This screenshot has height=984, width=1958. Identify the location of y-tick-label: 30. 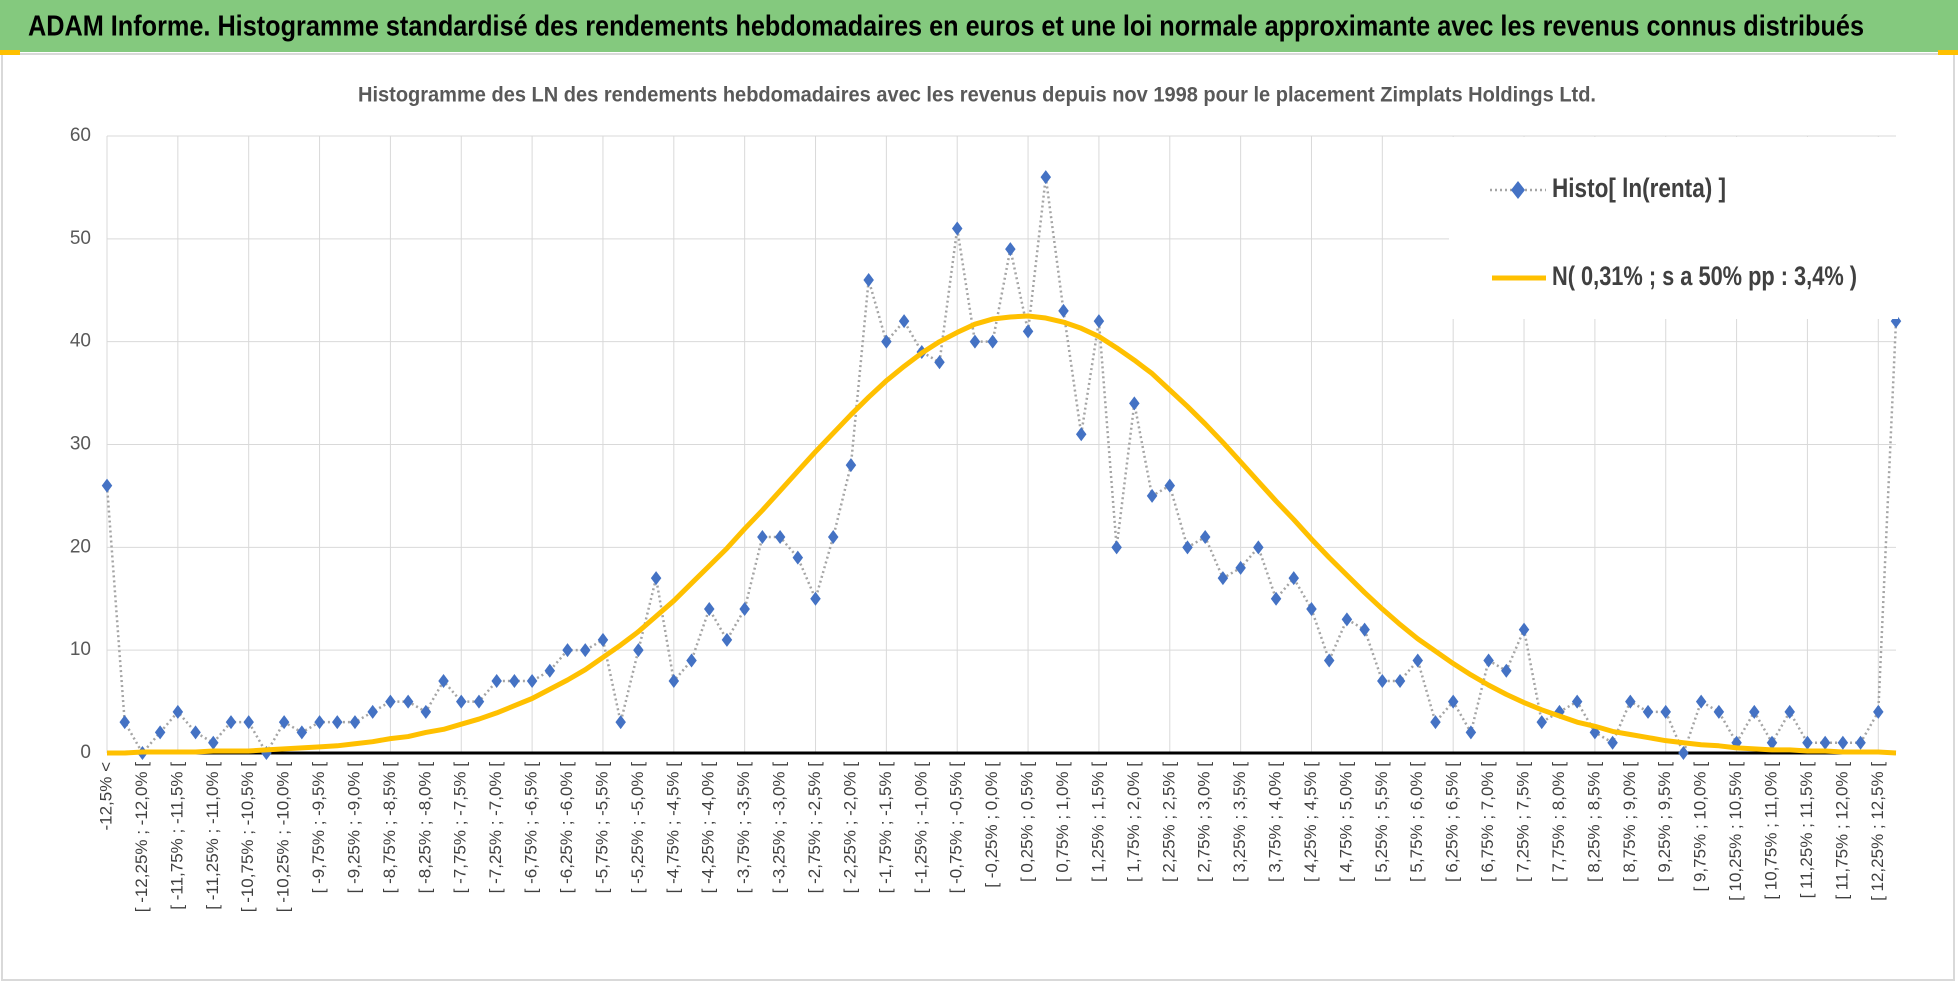
(80, 444).